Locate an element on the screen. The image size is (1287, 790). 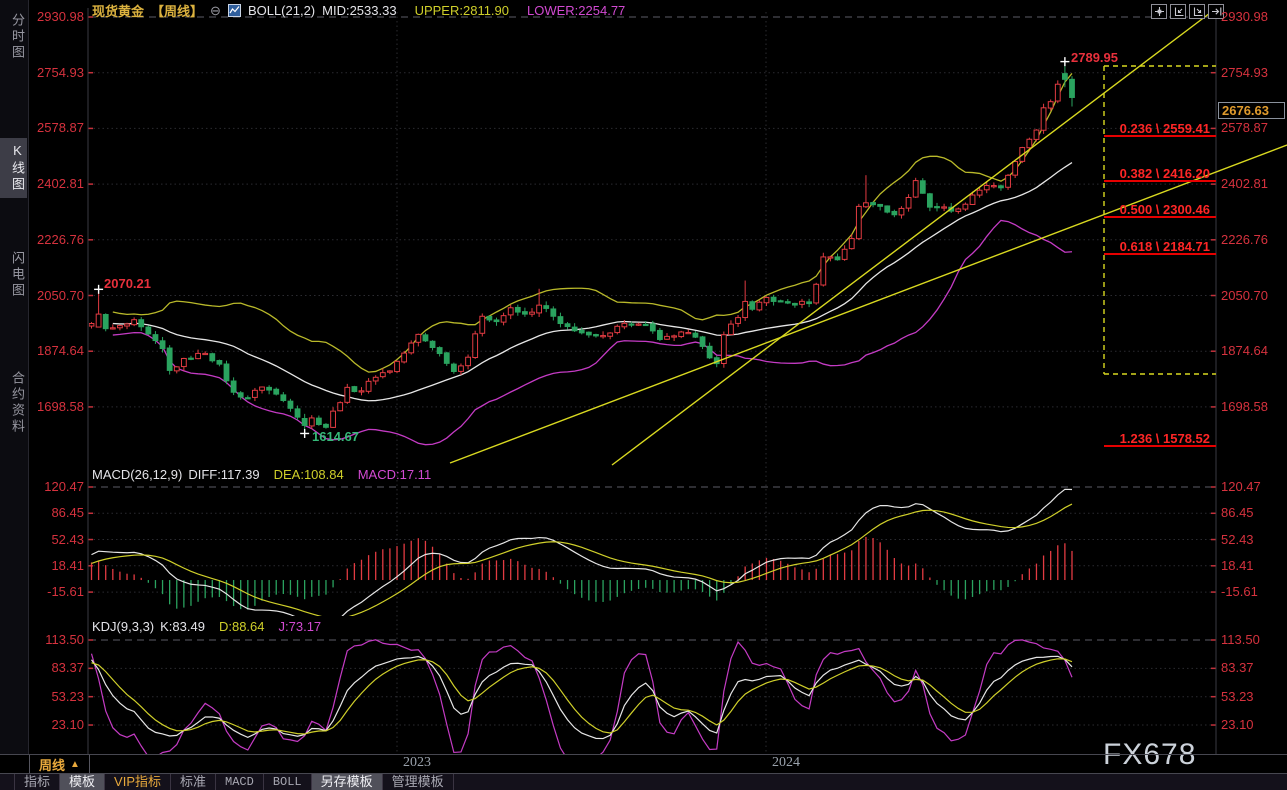
price-axis-label-right: 53.23 is located at coordinates (1237, 696).